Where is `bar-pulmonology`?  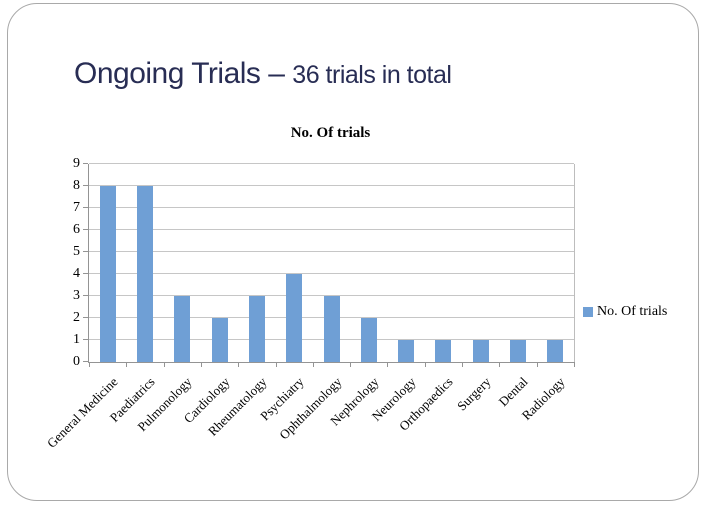 bar-pulmonology is located at coordinates (182, 329).